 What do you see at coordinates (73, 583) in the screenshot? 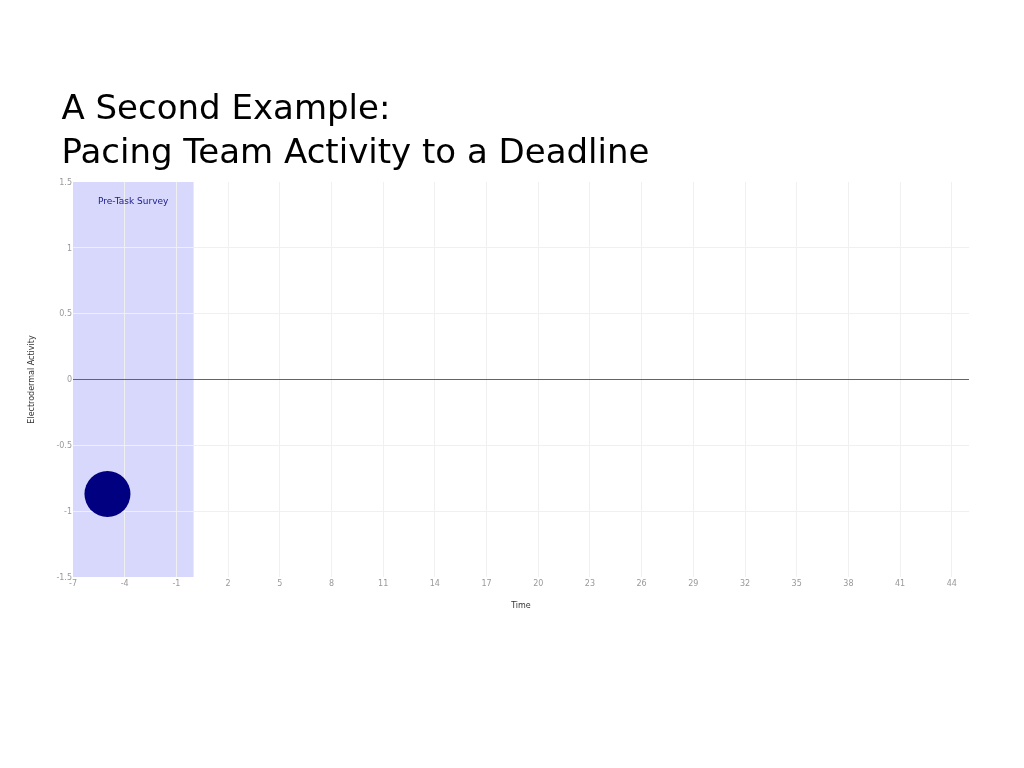
I see `x-tick-label: -7` at bounding box center [73, 583].